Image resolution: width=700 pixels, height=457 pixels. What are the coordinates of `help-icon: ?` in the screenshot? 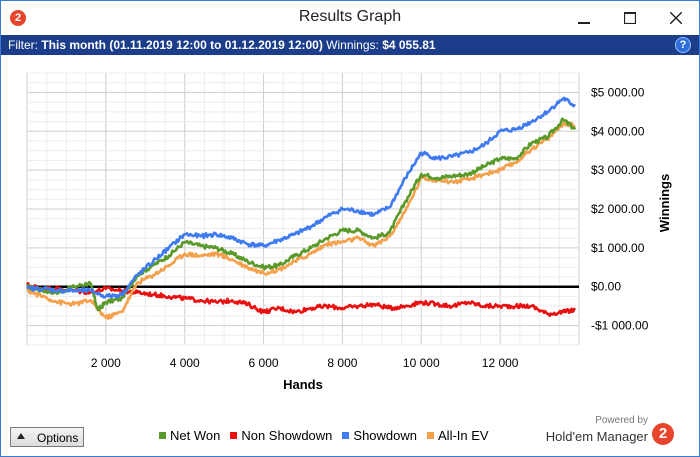 It's located at (683, 45).